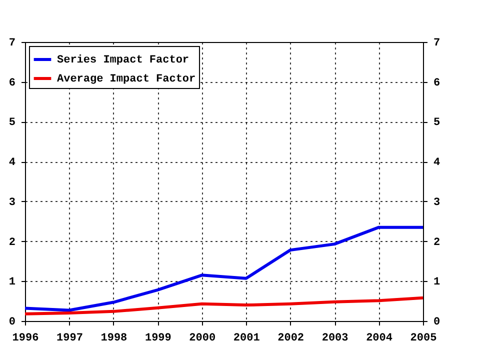  Describe the element at coordinates (437, 163) in the screenshot. I see `y2-tick-label: 4` at that location.